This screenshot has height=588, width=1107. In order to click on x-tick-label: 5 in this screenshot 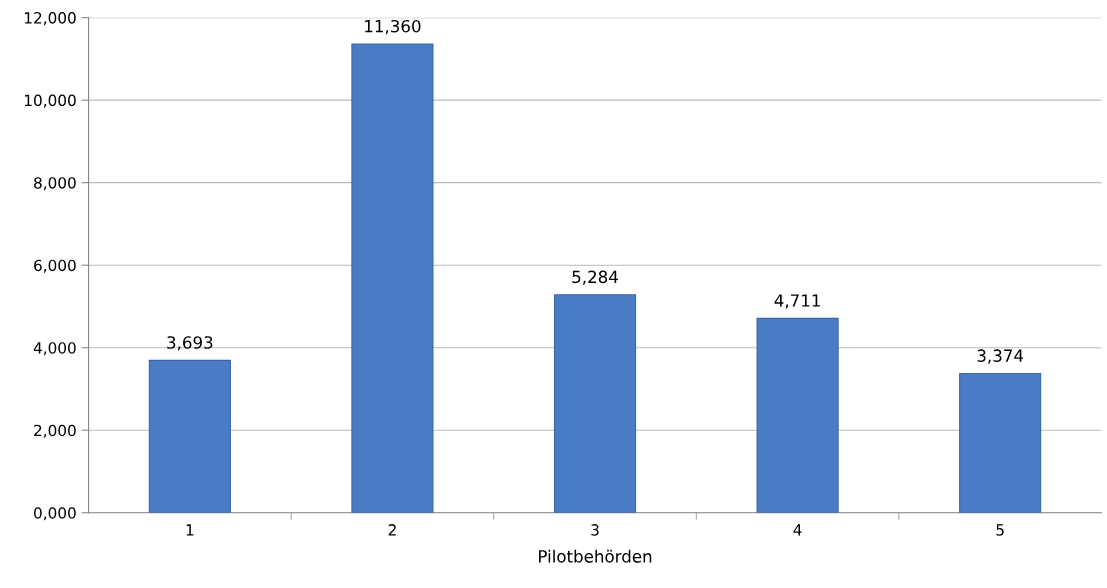, I will do `click(1000, 530)`.